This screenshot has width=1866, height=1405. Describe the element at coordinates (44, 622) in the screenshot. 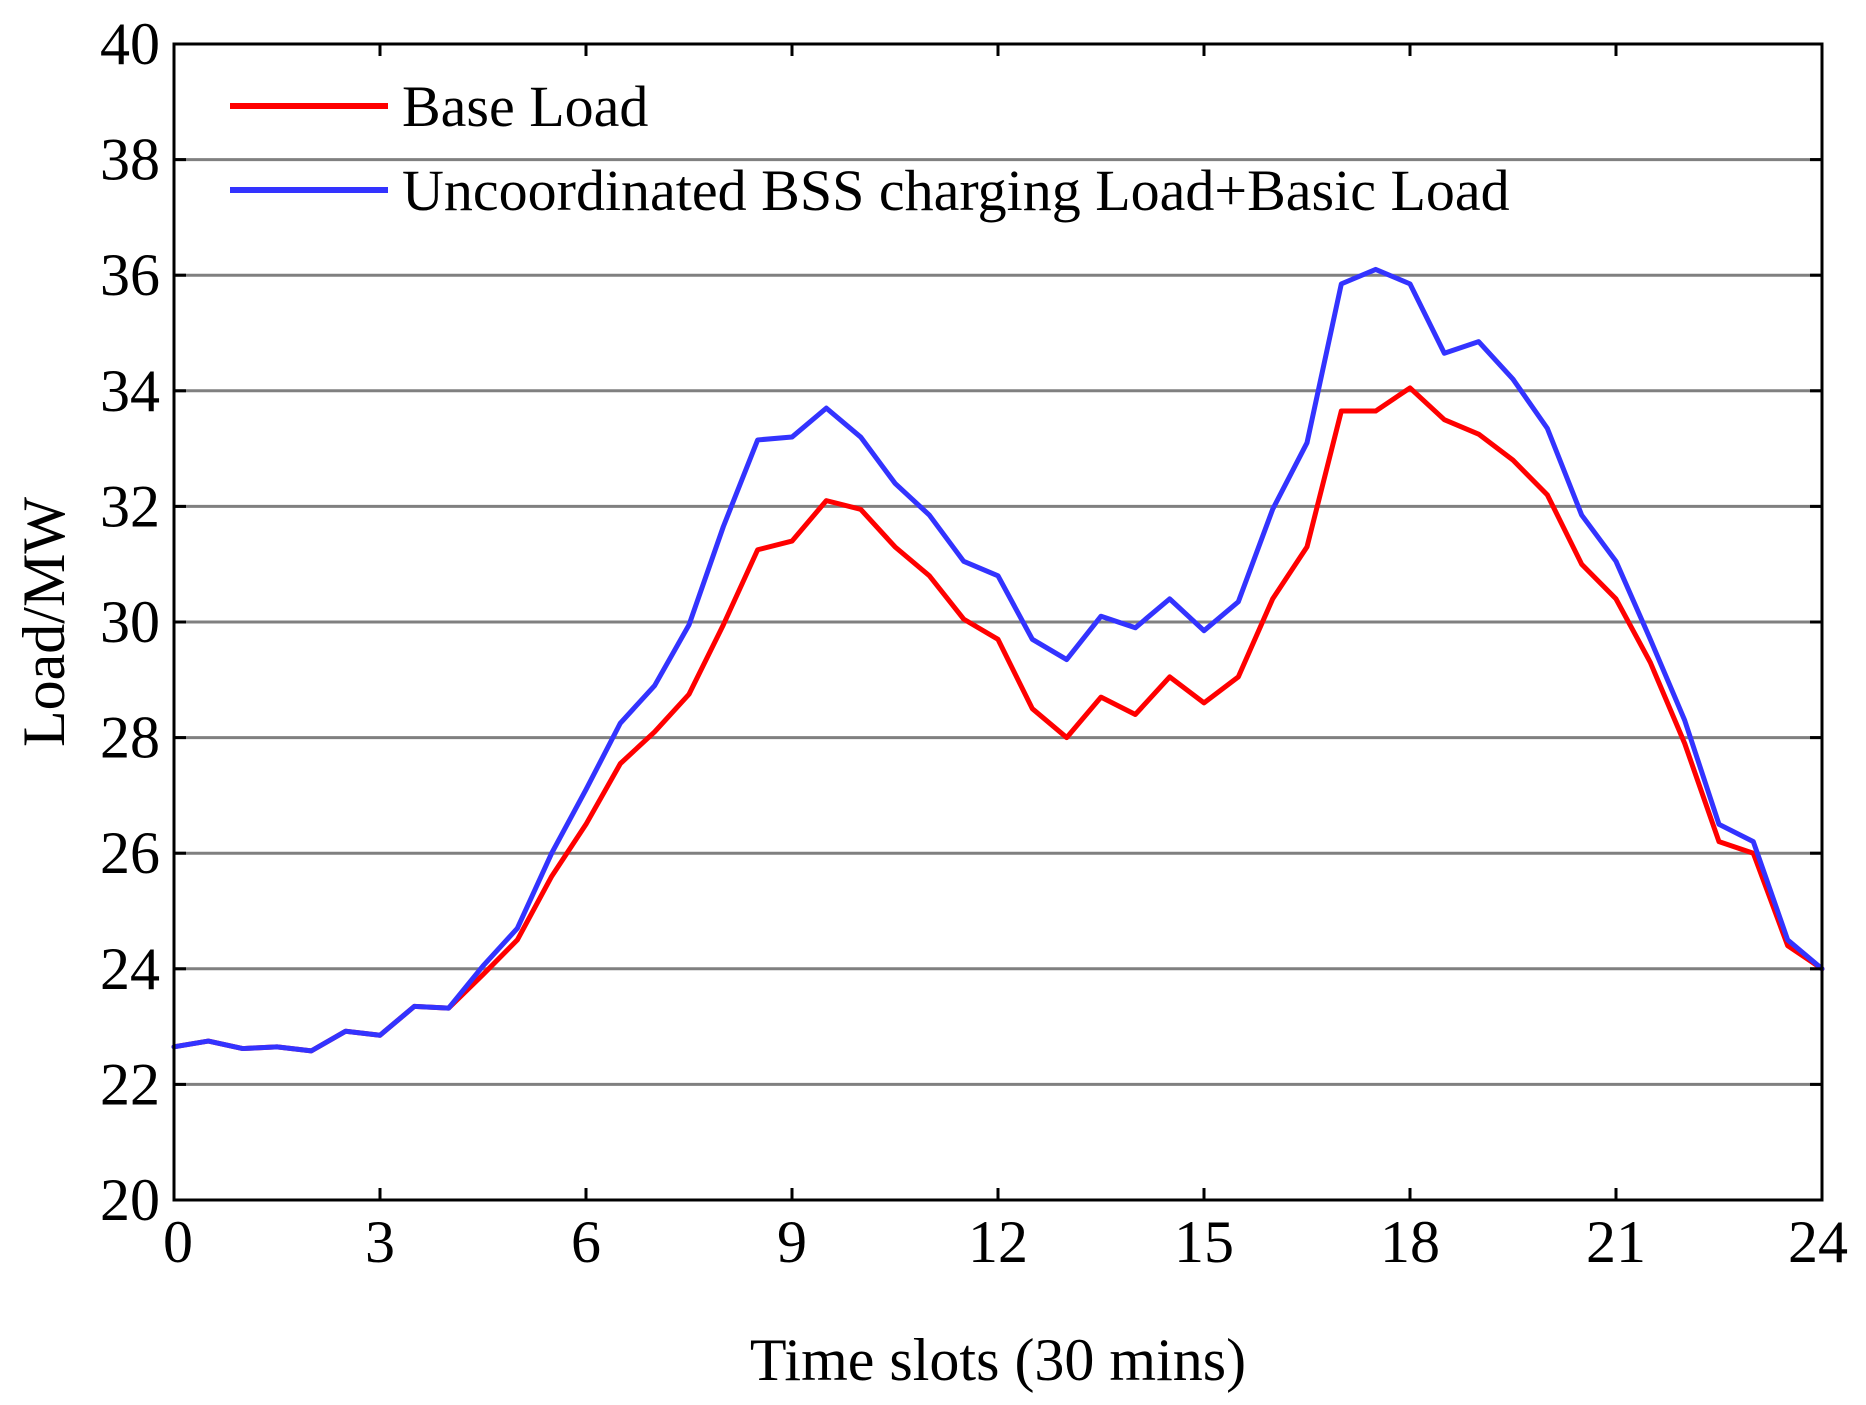

I see `y-axis-title: Load/MW` at that location.